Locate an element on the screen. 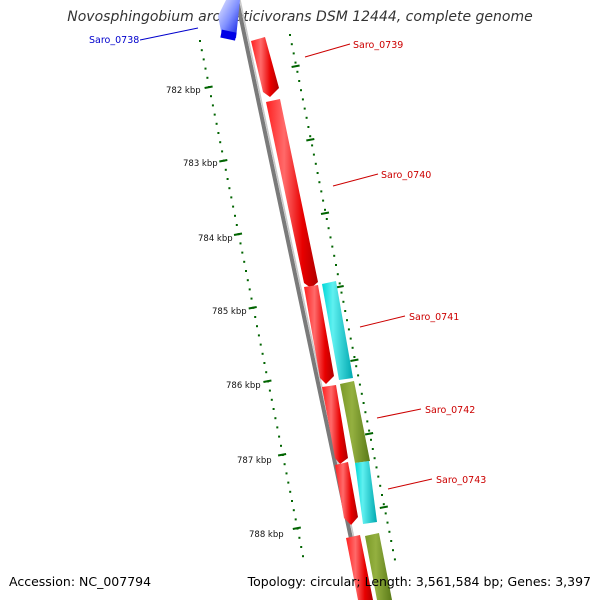 This screenshot has height=600, width=600. tick-label: 788 kbp is located at coordinates (266, 535).